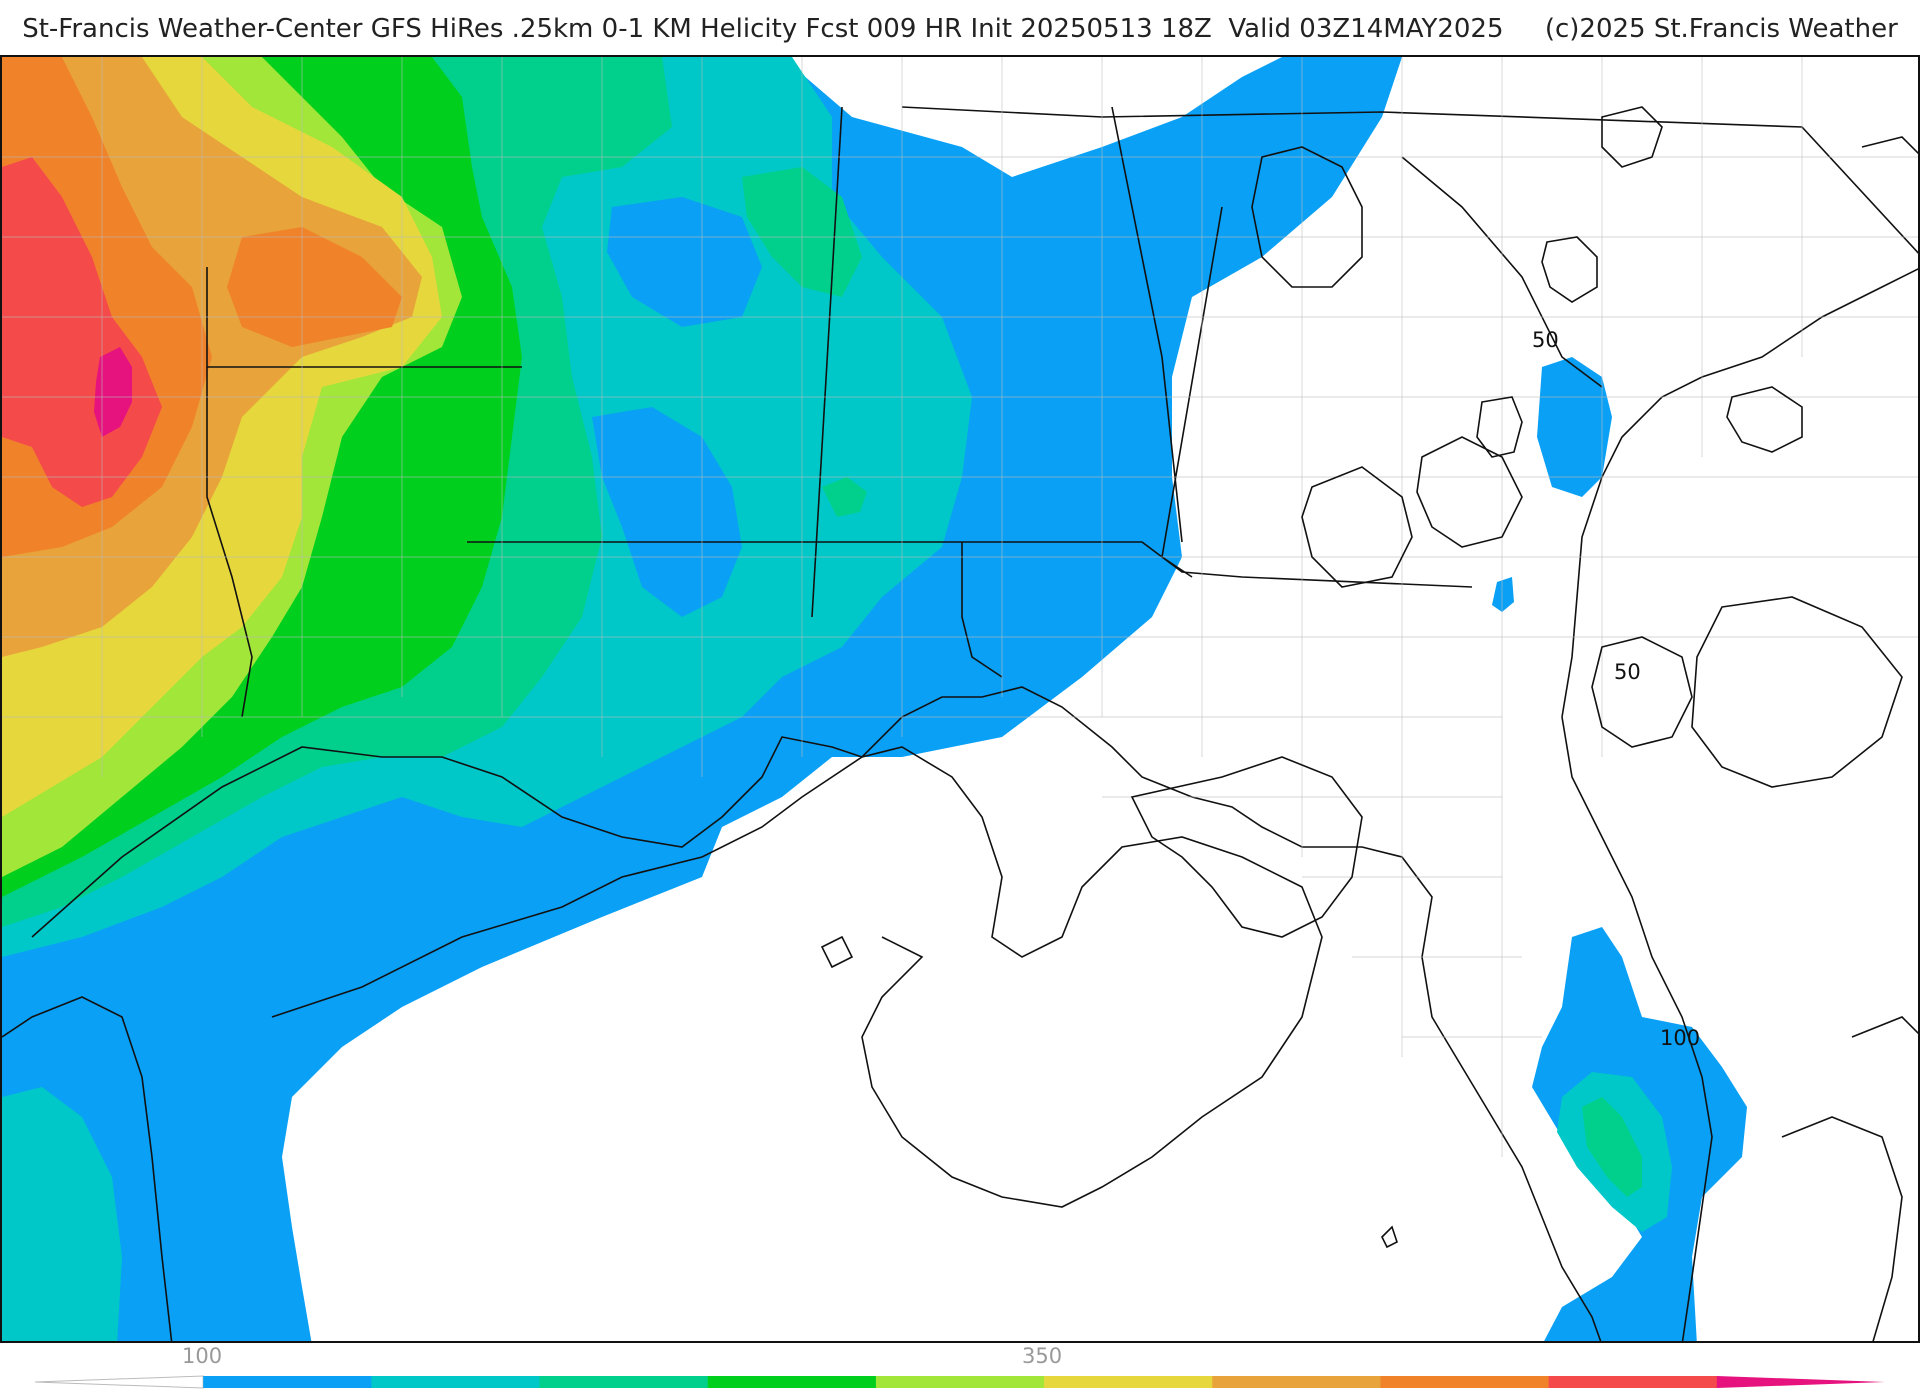 The width and height of the screenshot is (1920, 1400). Describe the element at coordinates (113, 392) in the screenshot. I see `band-magenta` at that location.